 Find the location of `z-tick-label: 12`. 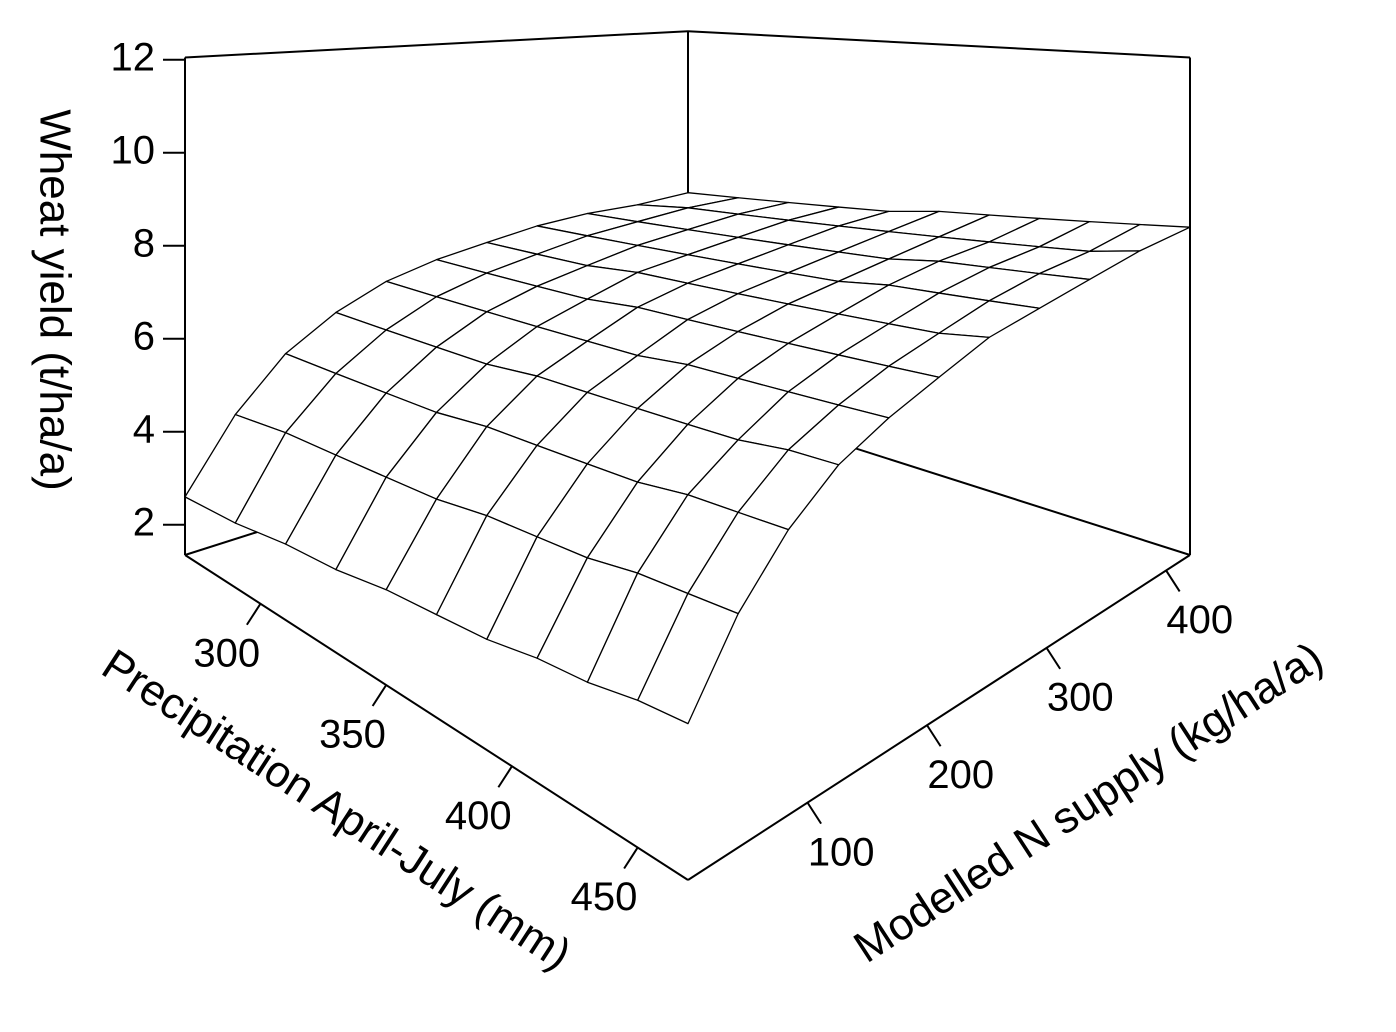

z-tick-label: 12 is located at coordinates (133, 57).